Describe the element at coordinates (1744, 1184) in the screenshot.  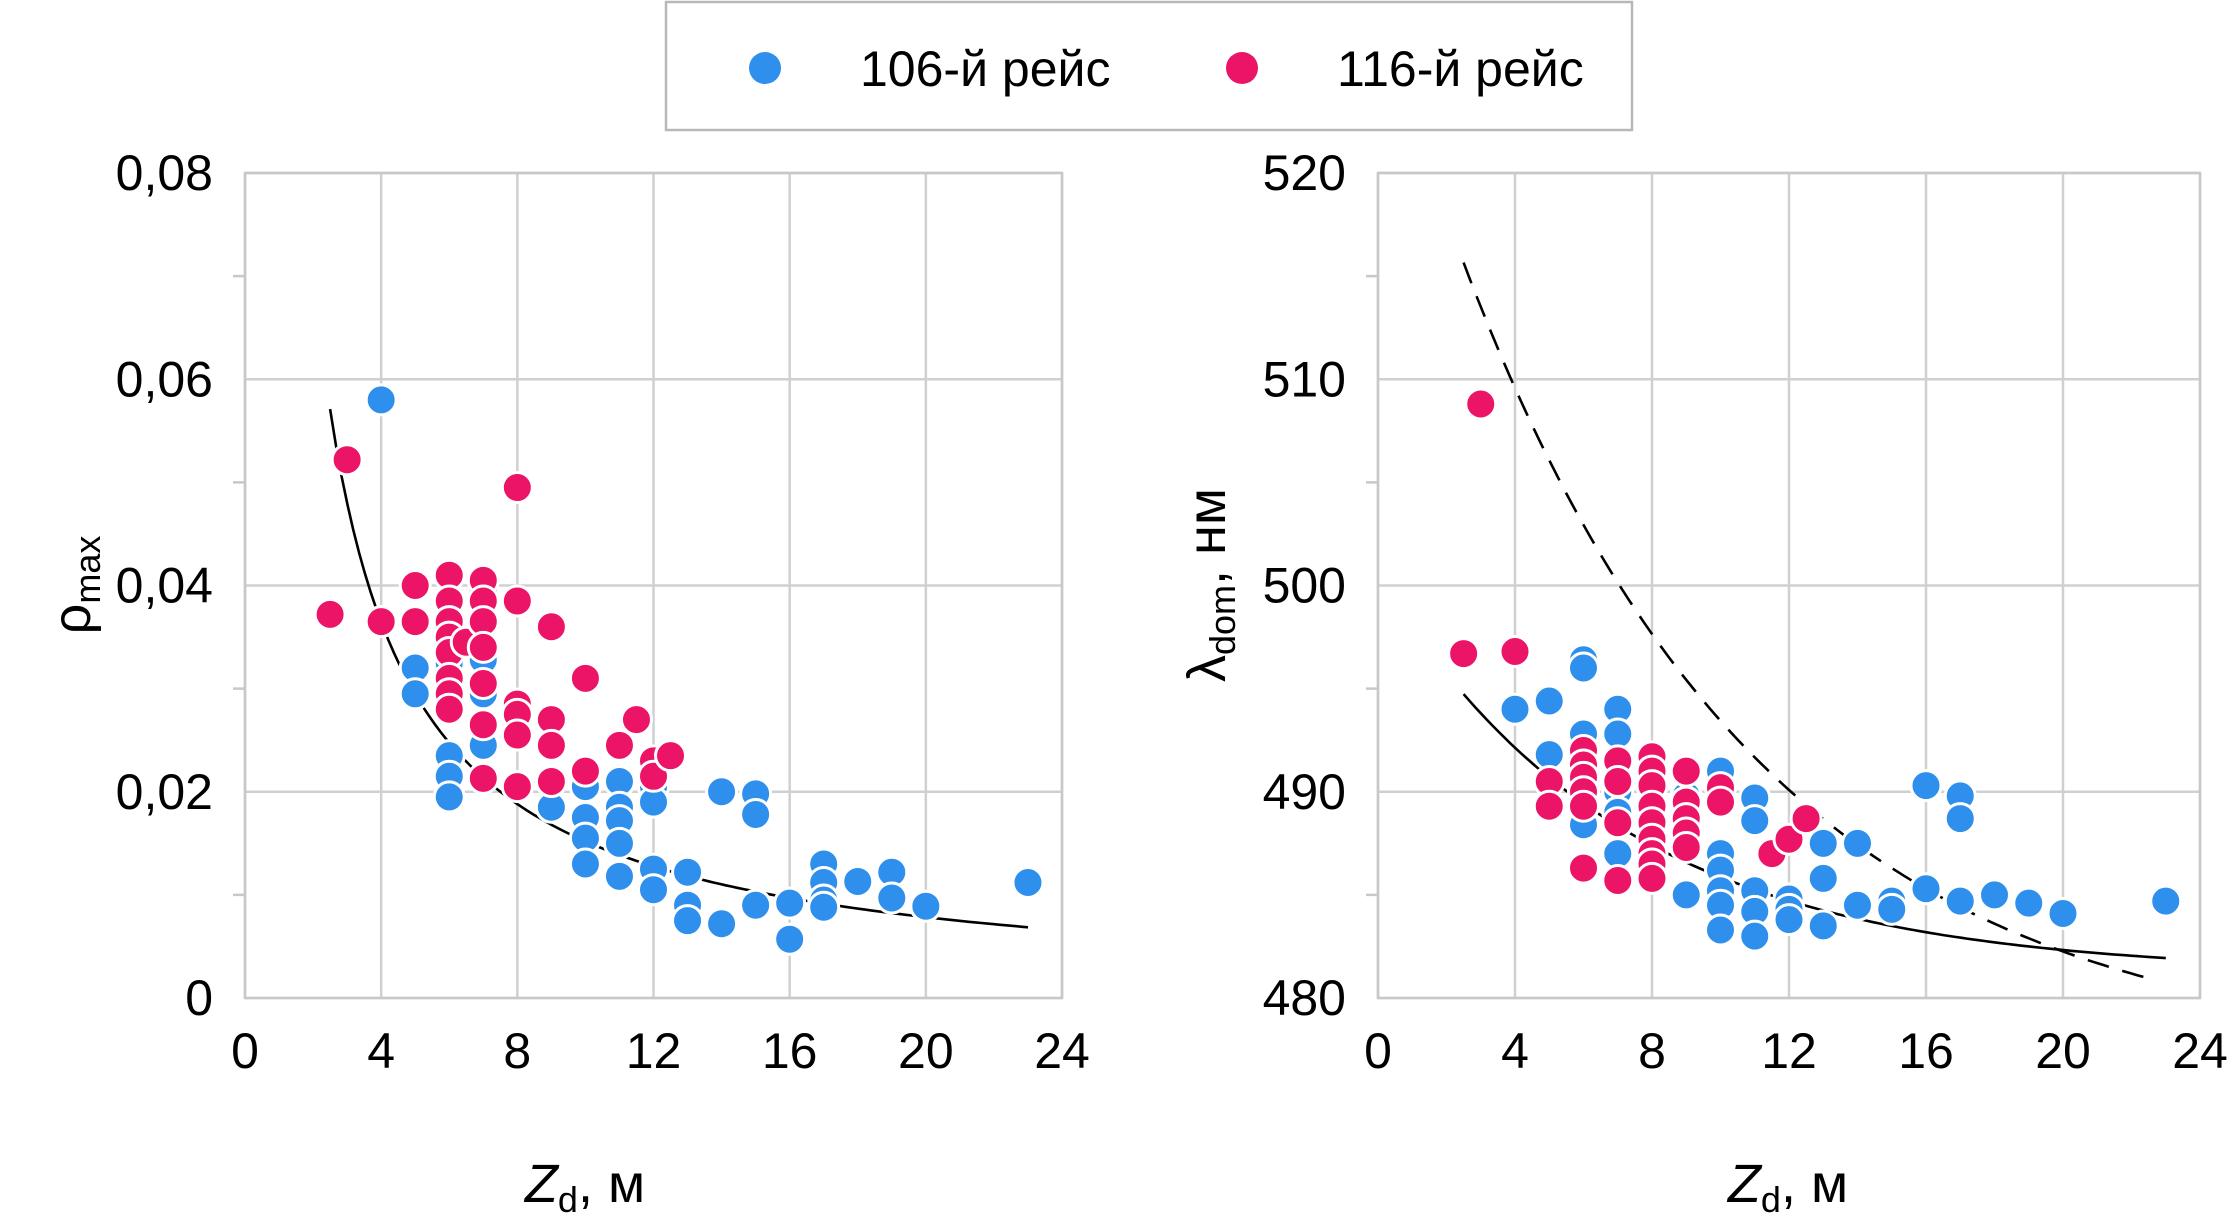
I see `right-xlabel-main: Z` at that location.